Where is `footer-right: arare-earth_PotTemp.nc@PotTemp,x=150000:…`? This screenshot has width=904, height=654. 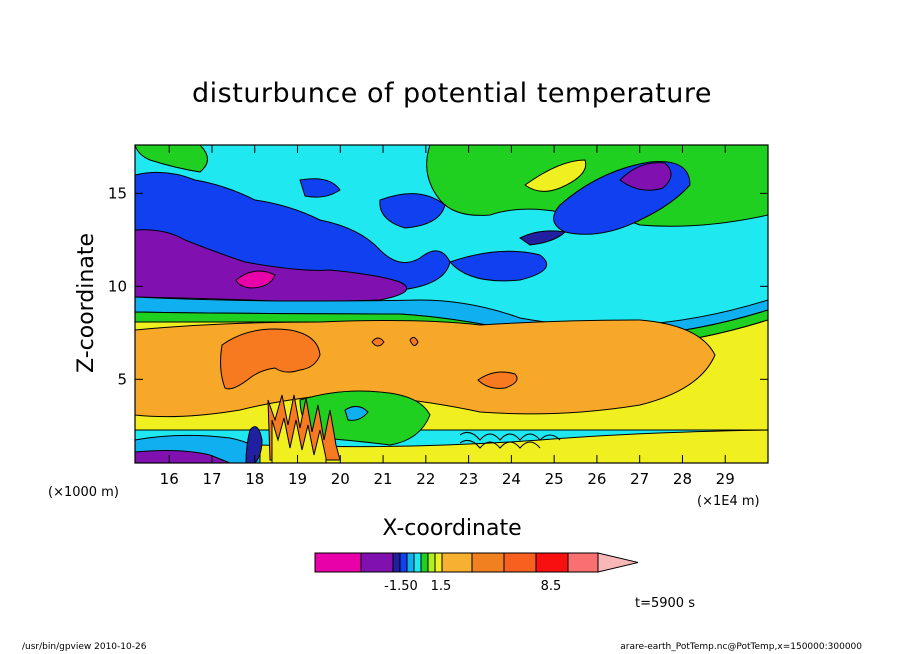
footer-right: arare-earth_PotTemp.nc@PotTemp,x=150000:… is located at coordinates (741, 647).